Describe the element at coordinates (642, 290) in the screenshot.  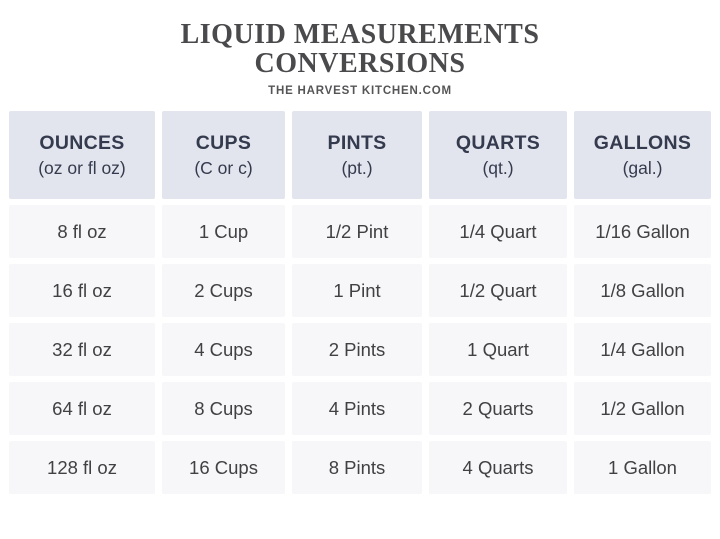
I see `table-cell: 1/8 Gallon` at that location.